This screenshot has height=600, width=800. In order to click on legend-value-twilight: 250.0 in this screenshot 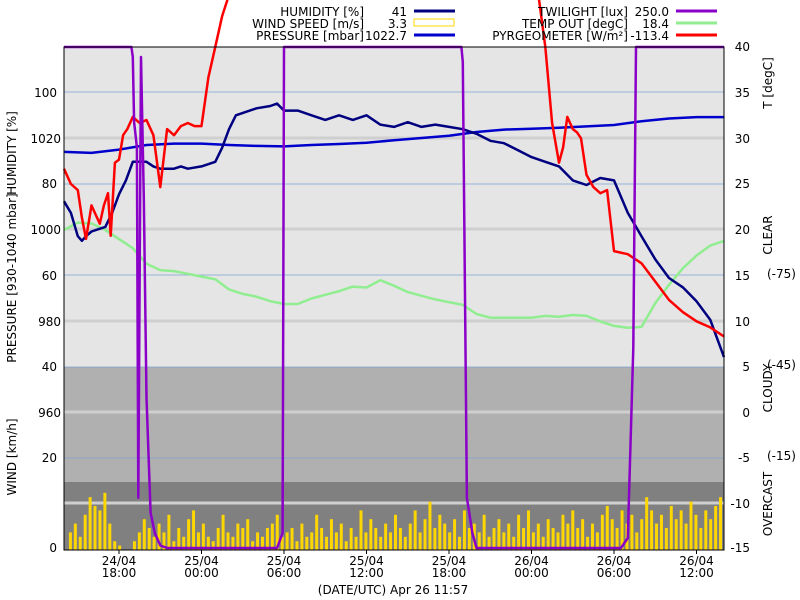, I will do `click(652, 12)`.